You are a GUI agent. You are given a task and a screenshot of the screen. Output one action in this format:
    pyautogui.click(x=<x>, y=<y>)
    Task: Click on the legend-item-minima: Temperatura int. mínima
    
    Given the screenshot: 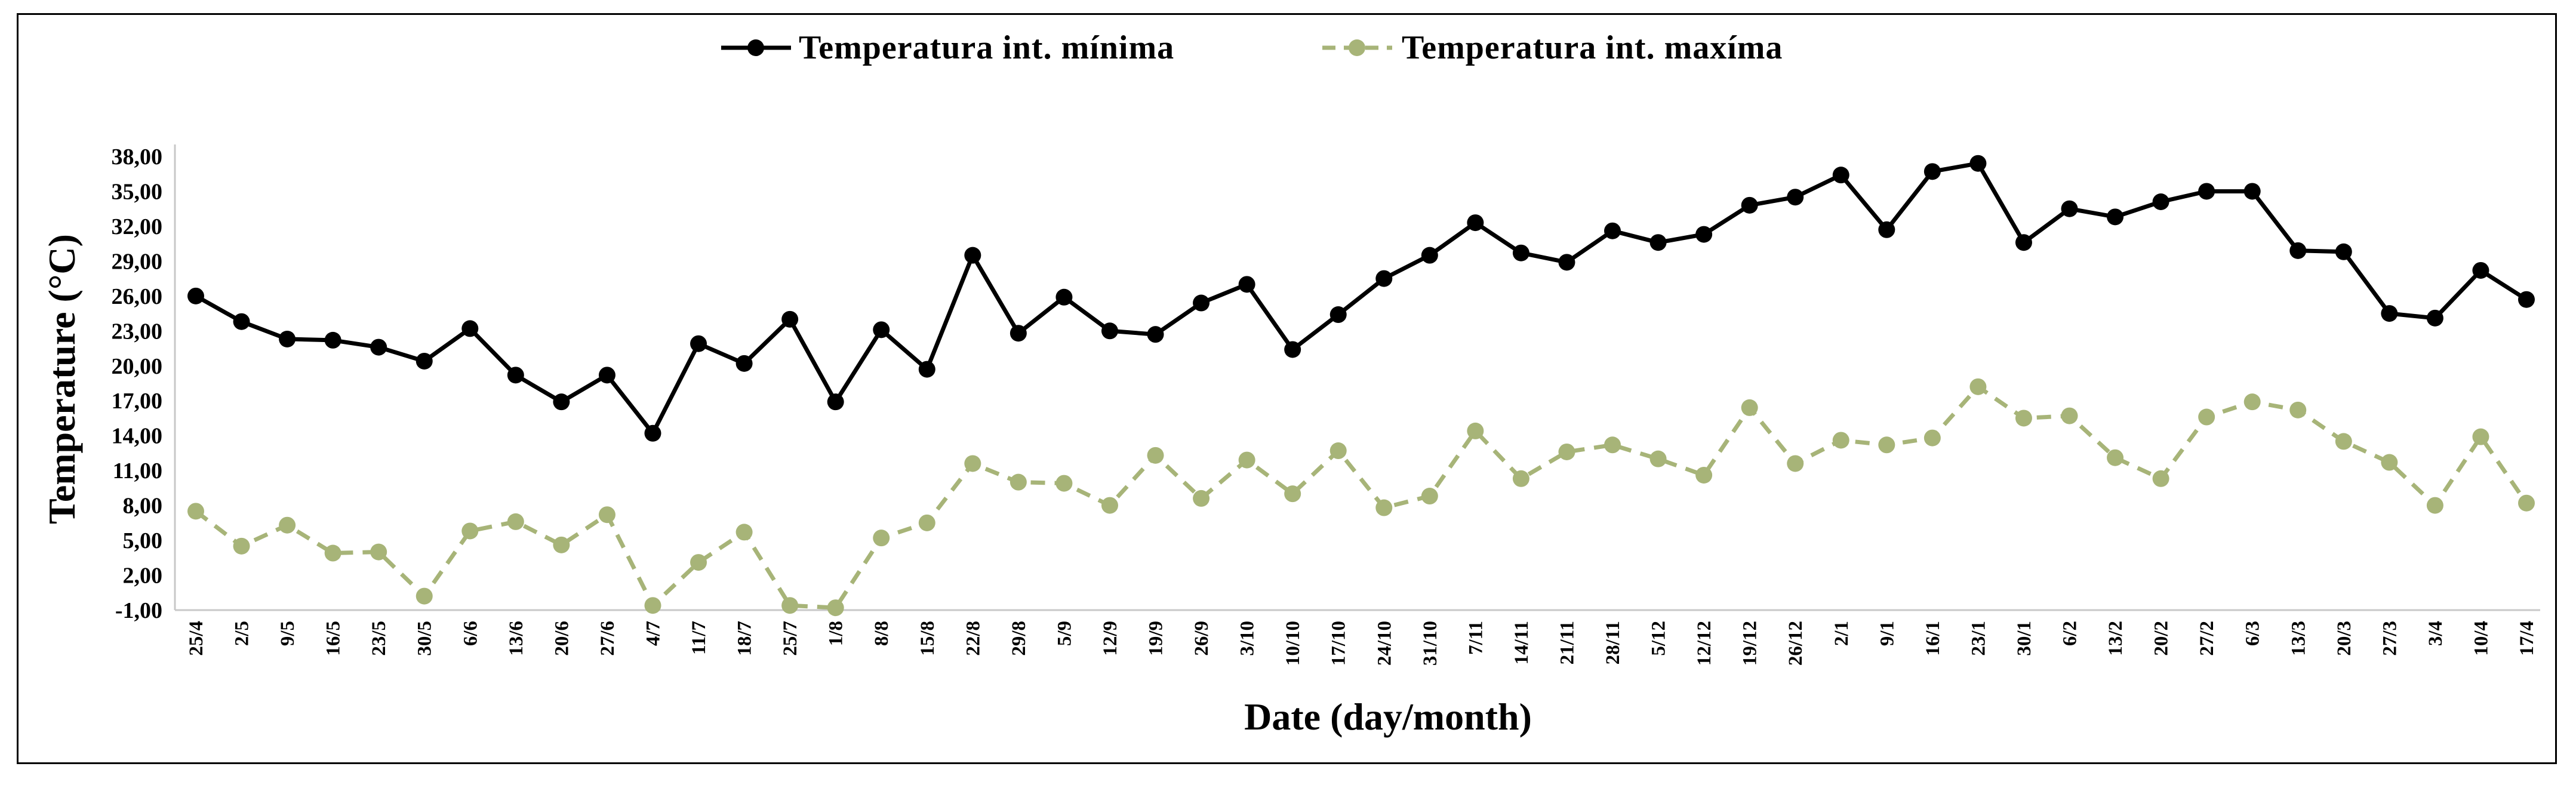 What is the action you would take?
    pyautogui.click(x=947, y=47)
    